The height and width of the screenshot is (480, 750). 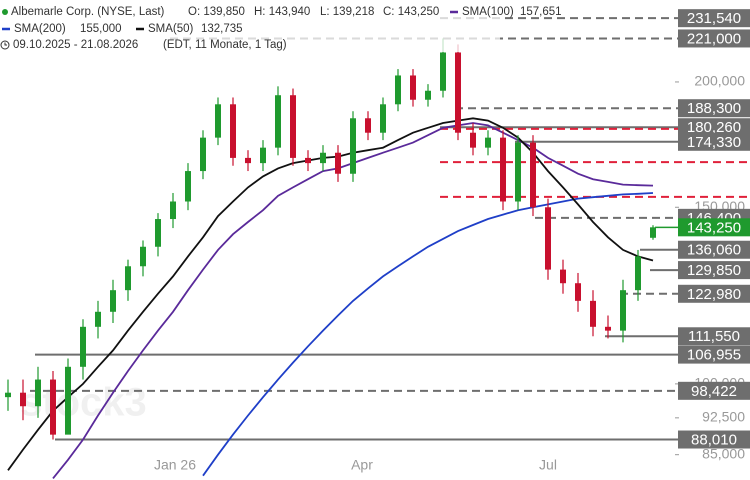 What do you see at coordinates (723, 453) in the screenshot?
I see `y-tick-label: 85,000` at bounding box center [723, 453].